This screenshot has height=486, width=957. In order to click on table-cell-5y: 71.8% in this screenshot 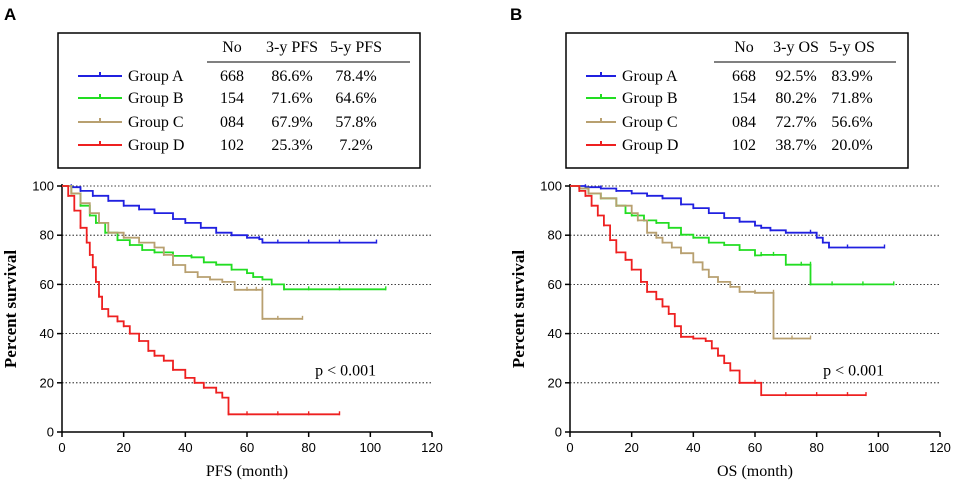, I will do `click(851, 98)`.